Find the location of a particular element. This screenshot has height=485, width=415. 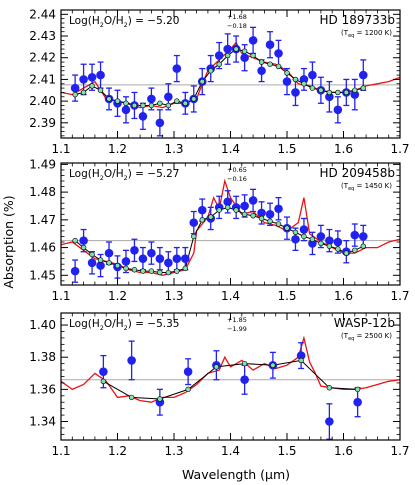

teq-open: (T is located at coordinates (345, 33).